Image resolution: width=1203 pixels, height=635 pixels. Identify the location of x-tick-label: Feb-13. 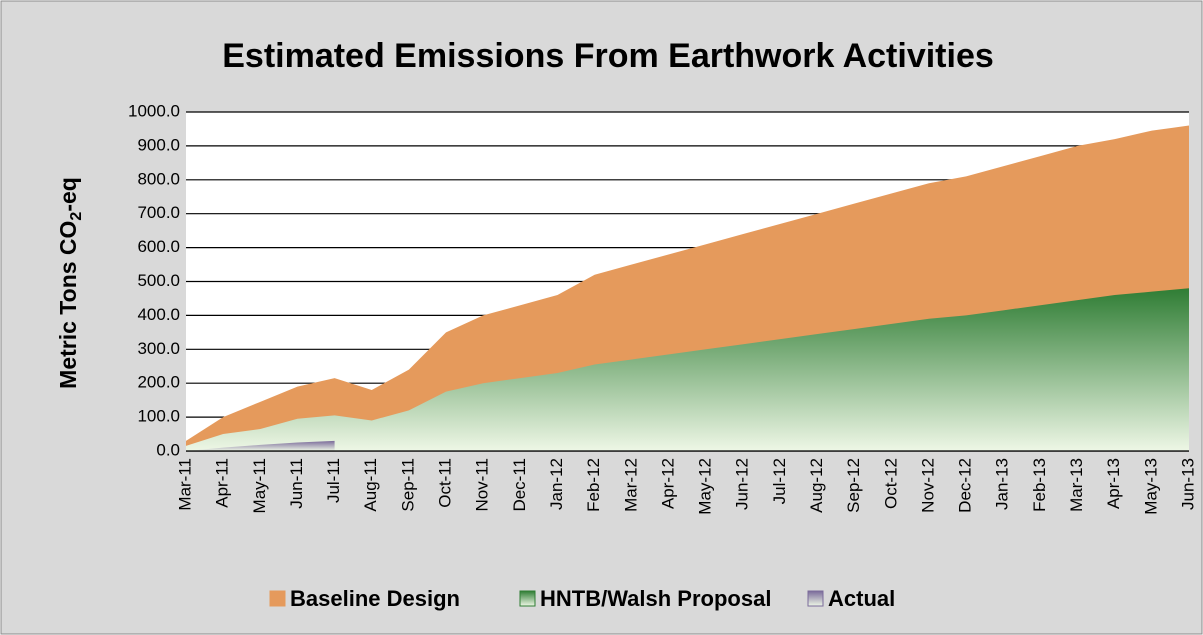
(1039, 485).